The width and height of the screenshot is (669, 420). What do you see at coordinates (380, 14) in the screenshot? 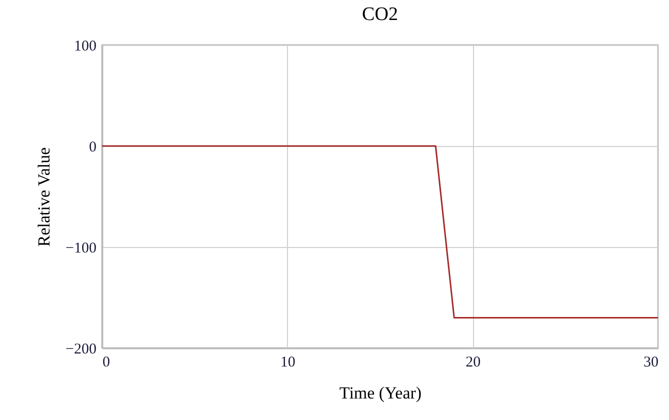
I see `chart-title: CO2` at bounding box center [380, 14].